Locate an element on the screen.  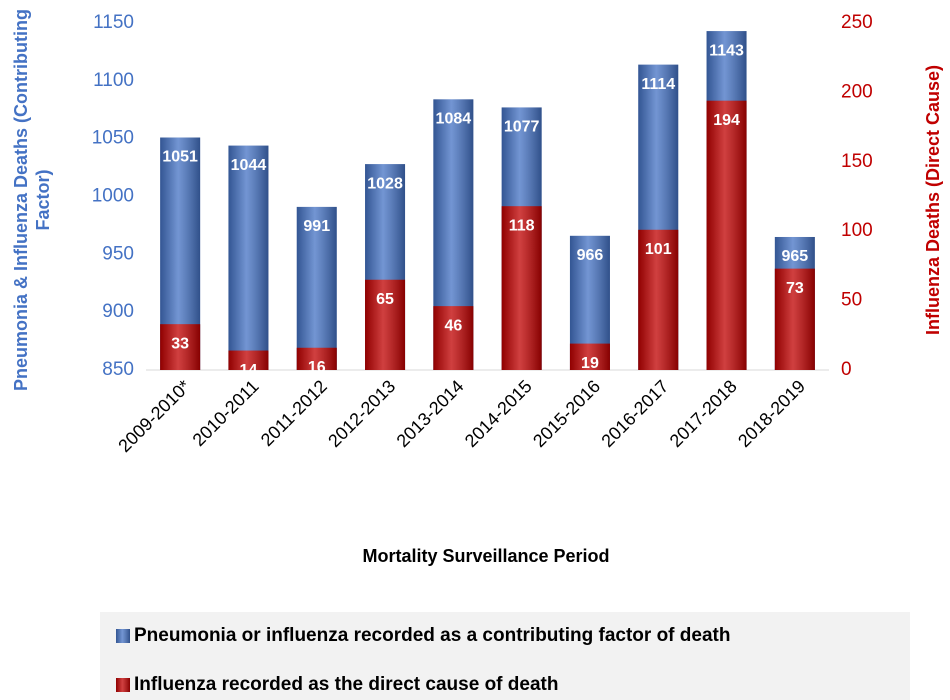
value-label: 1077 is located at coordinates (522, 127).